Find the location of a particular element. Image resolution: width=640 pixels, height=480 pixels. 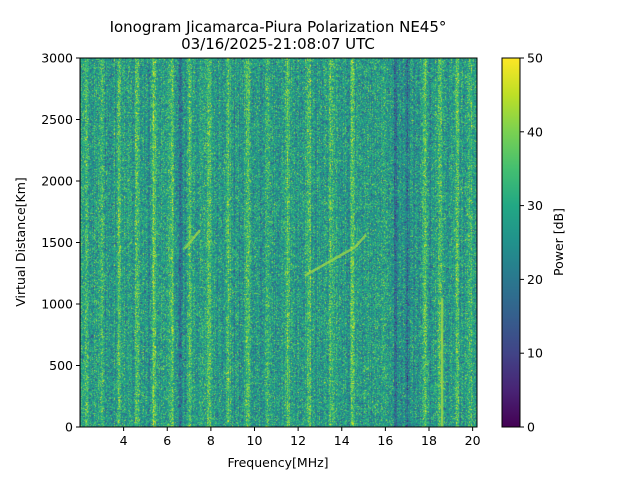

x-tick-label: 18 is located at coordinates (429, 440).